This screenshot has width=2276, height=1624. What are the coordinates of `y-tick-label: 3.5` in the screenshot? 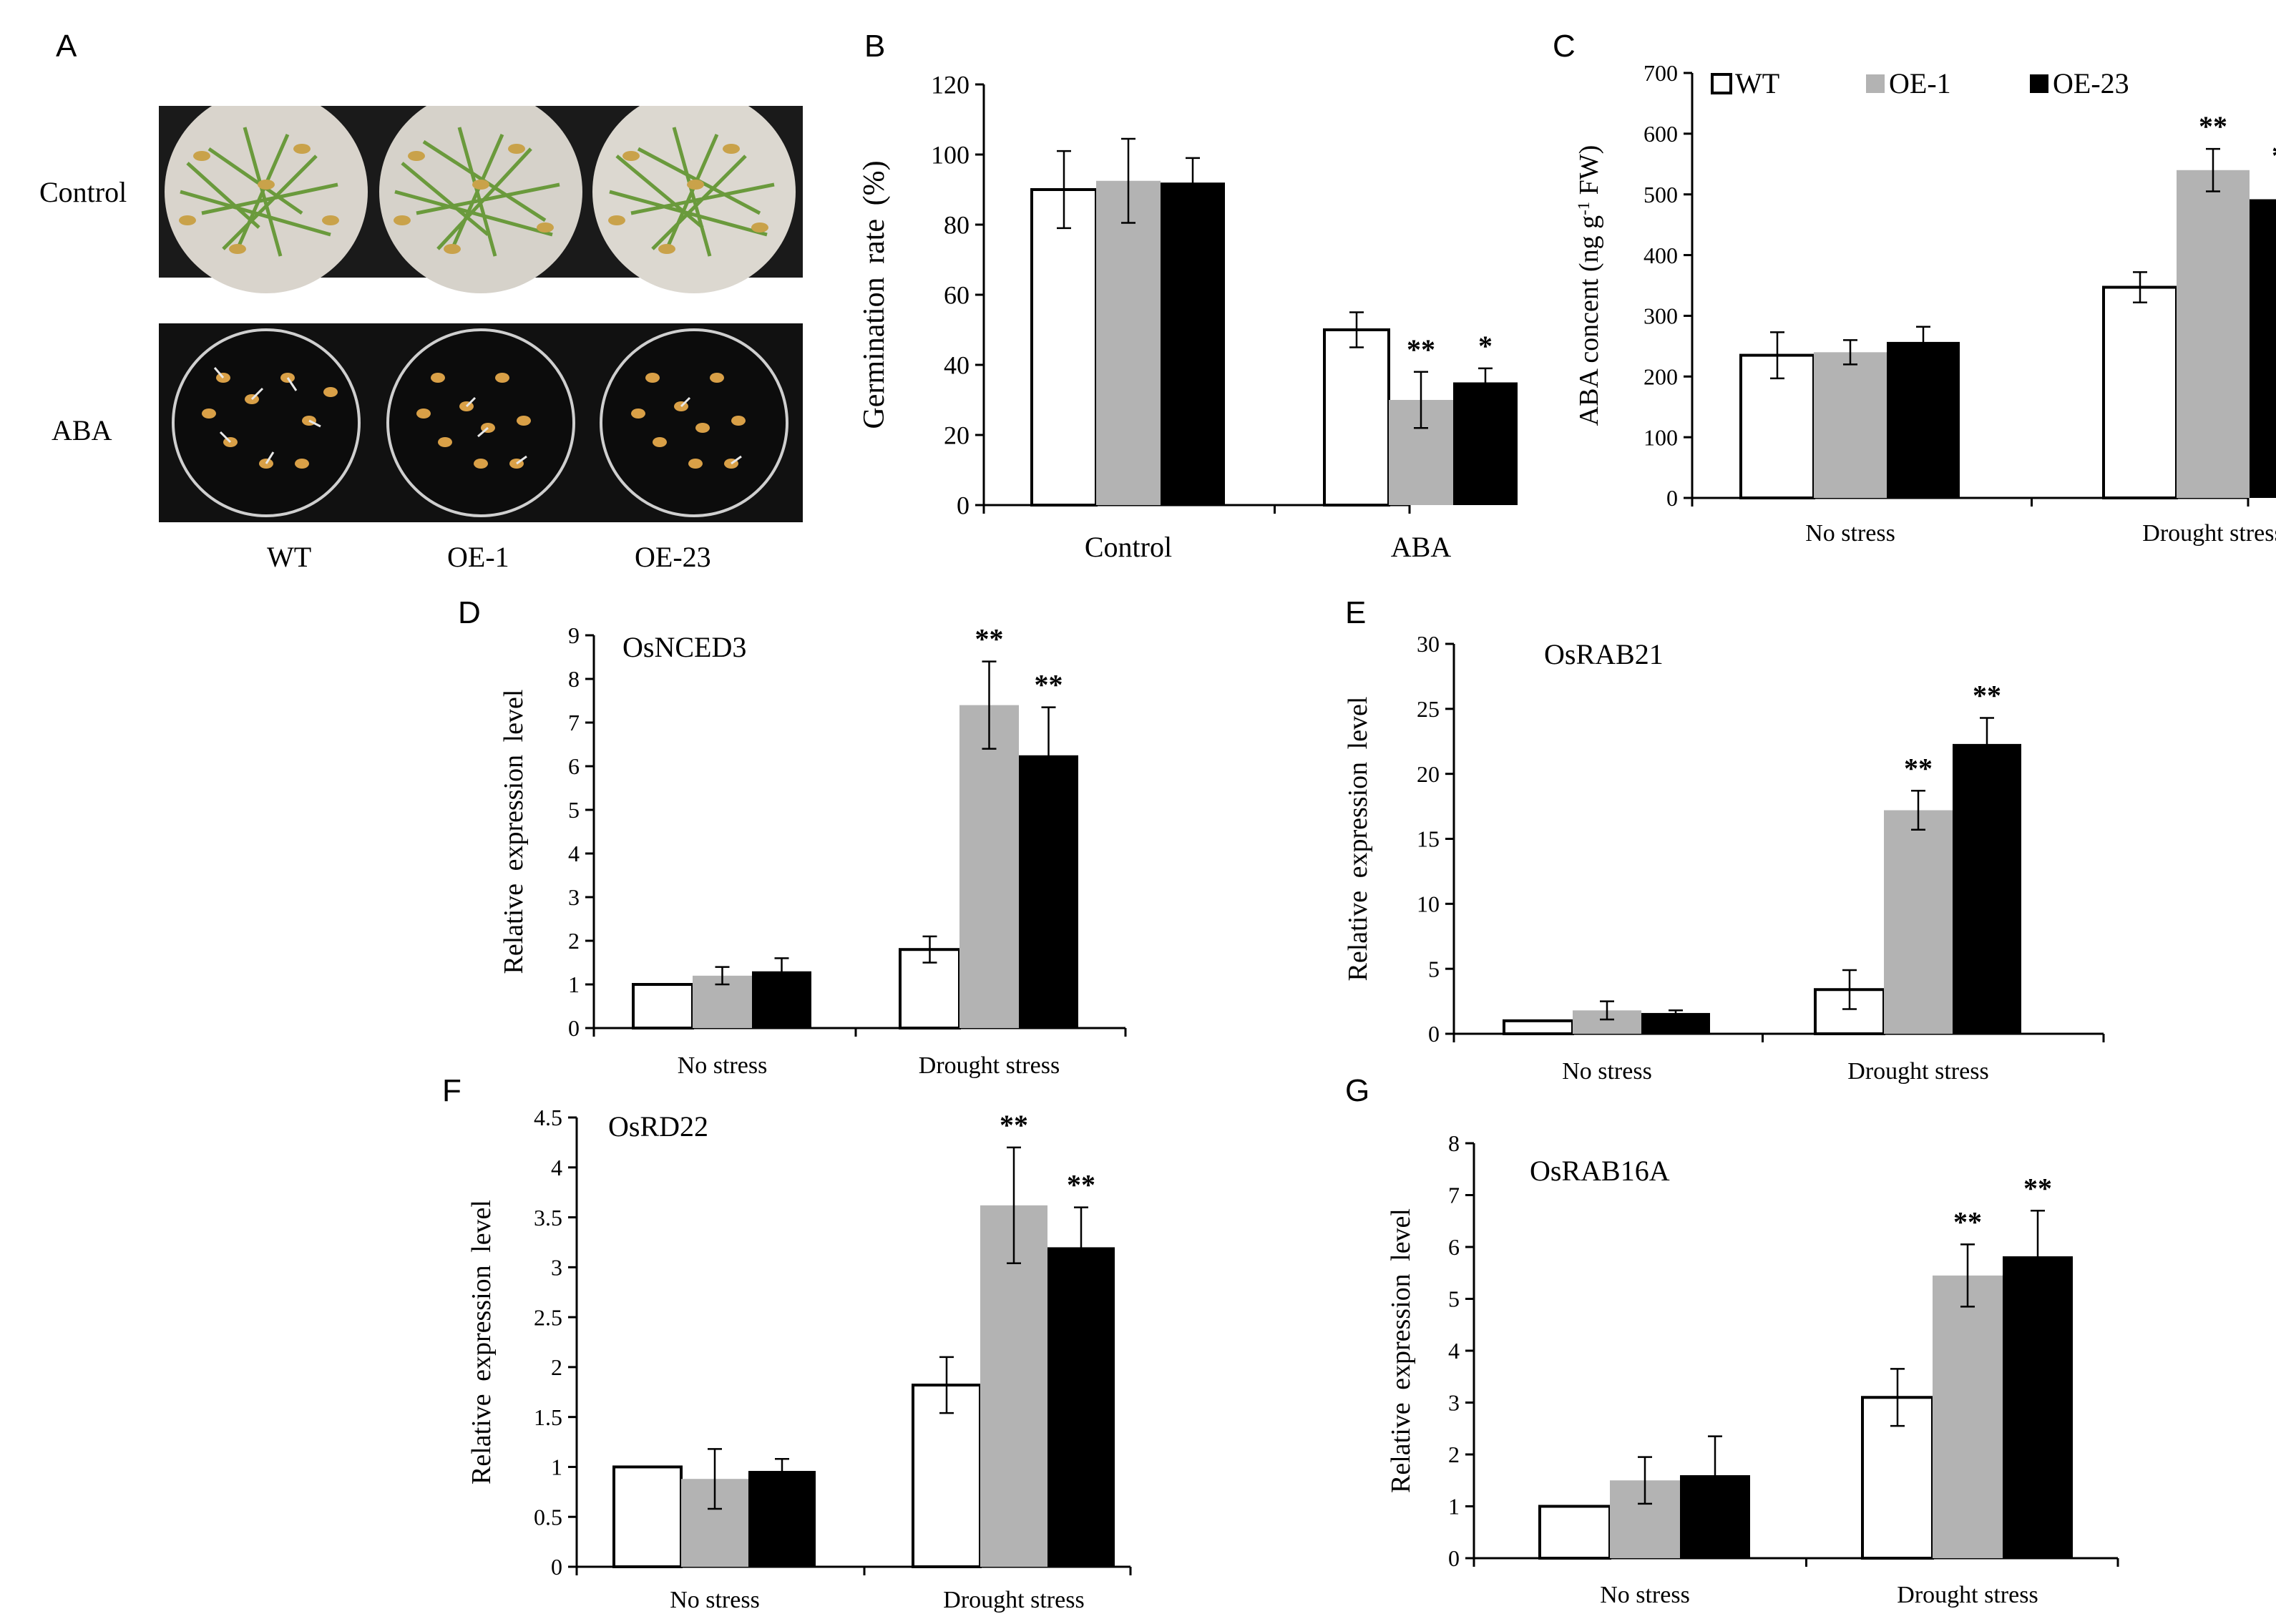 It's located at (548, 1218).